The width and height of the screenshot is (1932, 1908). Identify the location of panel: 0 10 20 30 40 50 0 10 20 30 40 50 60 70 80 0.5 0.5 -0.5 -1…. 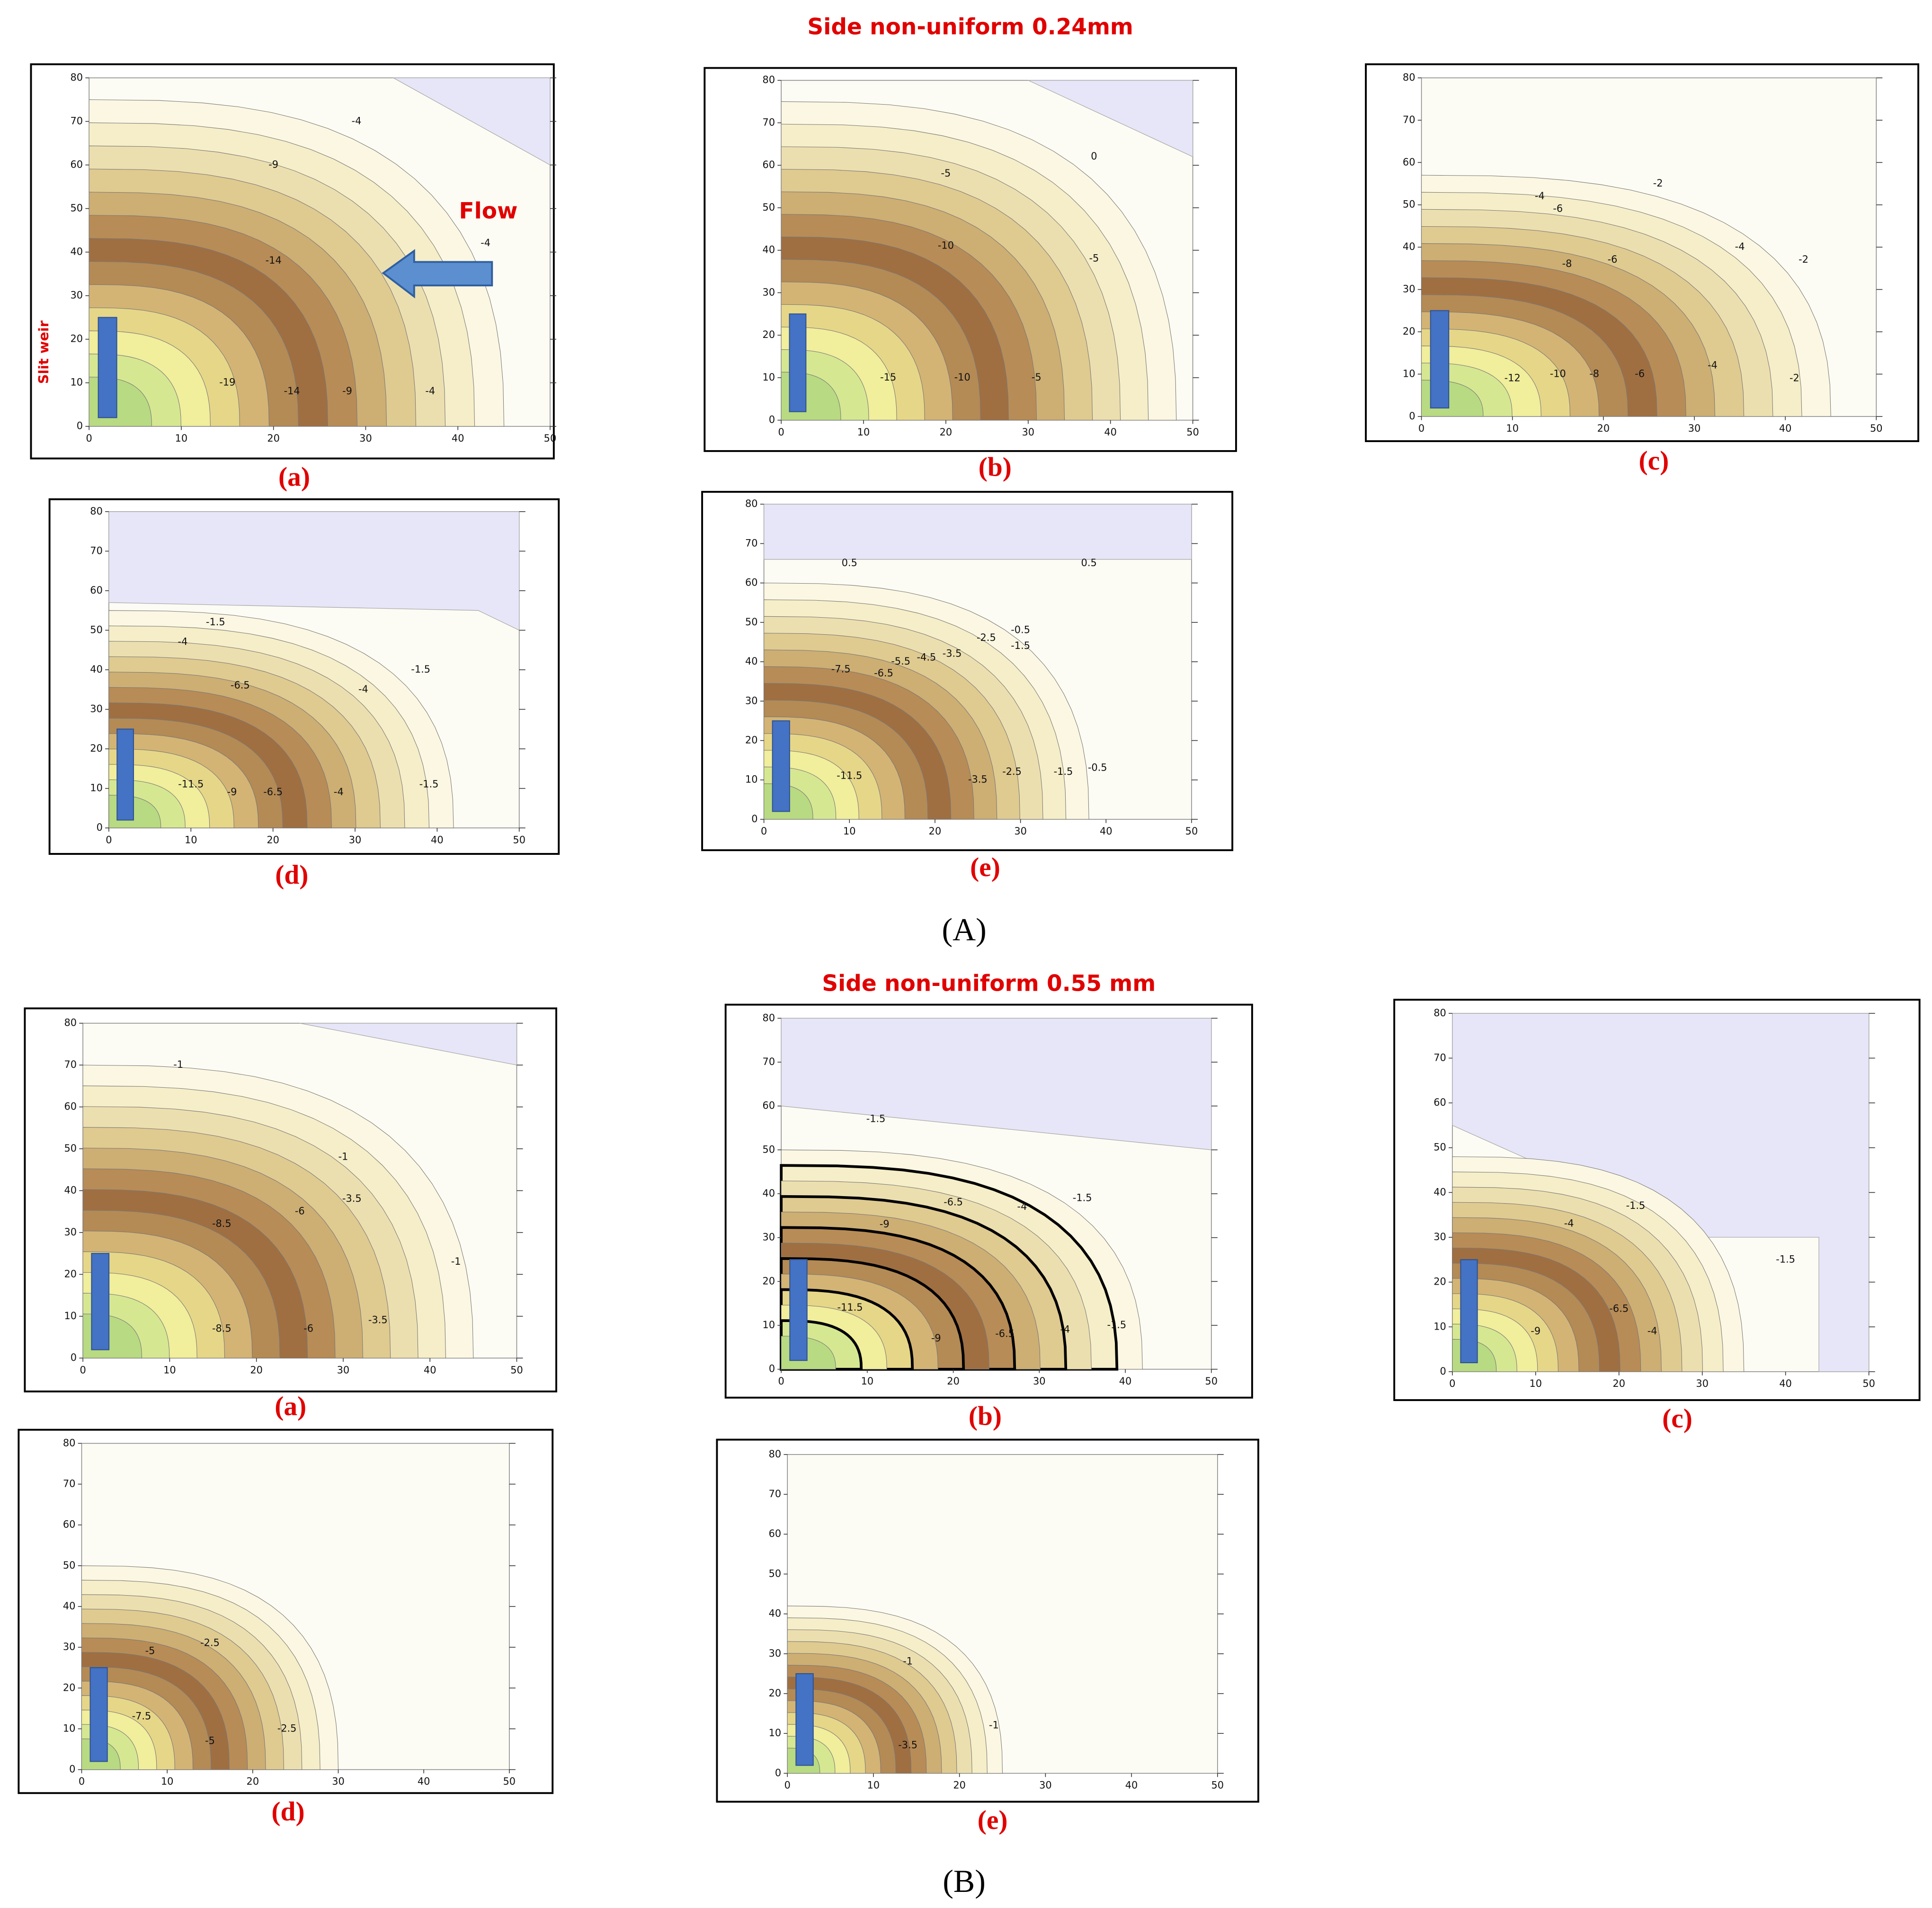
(967, 686).